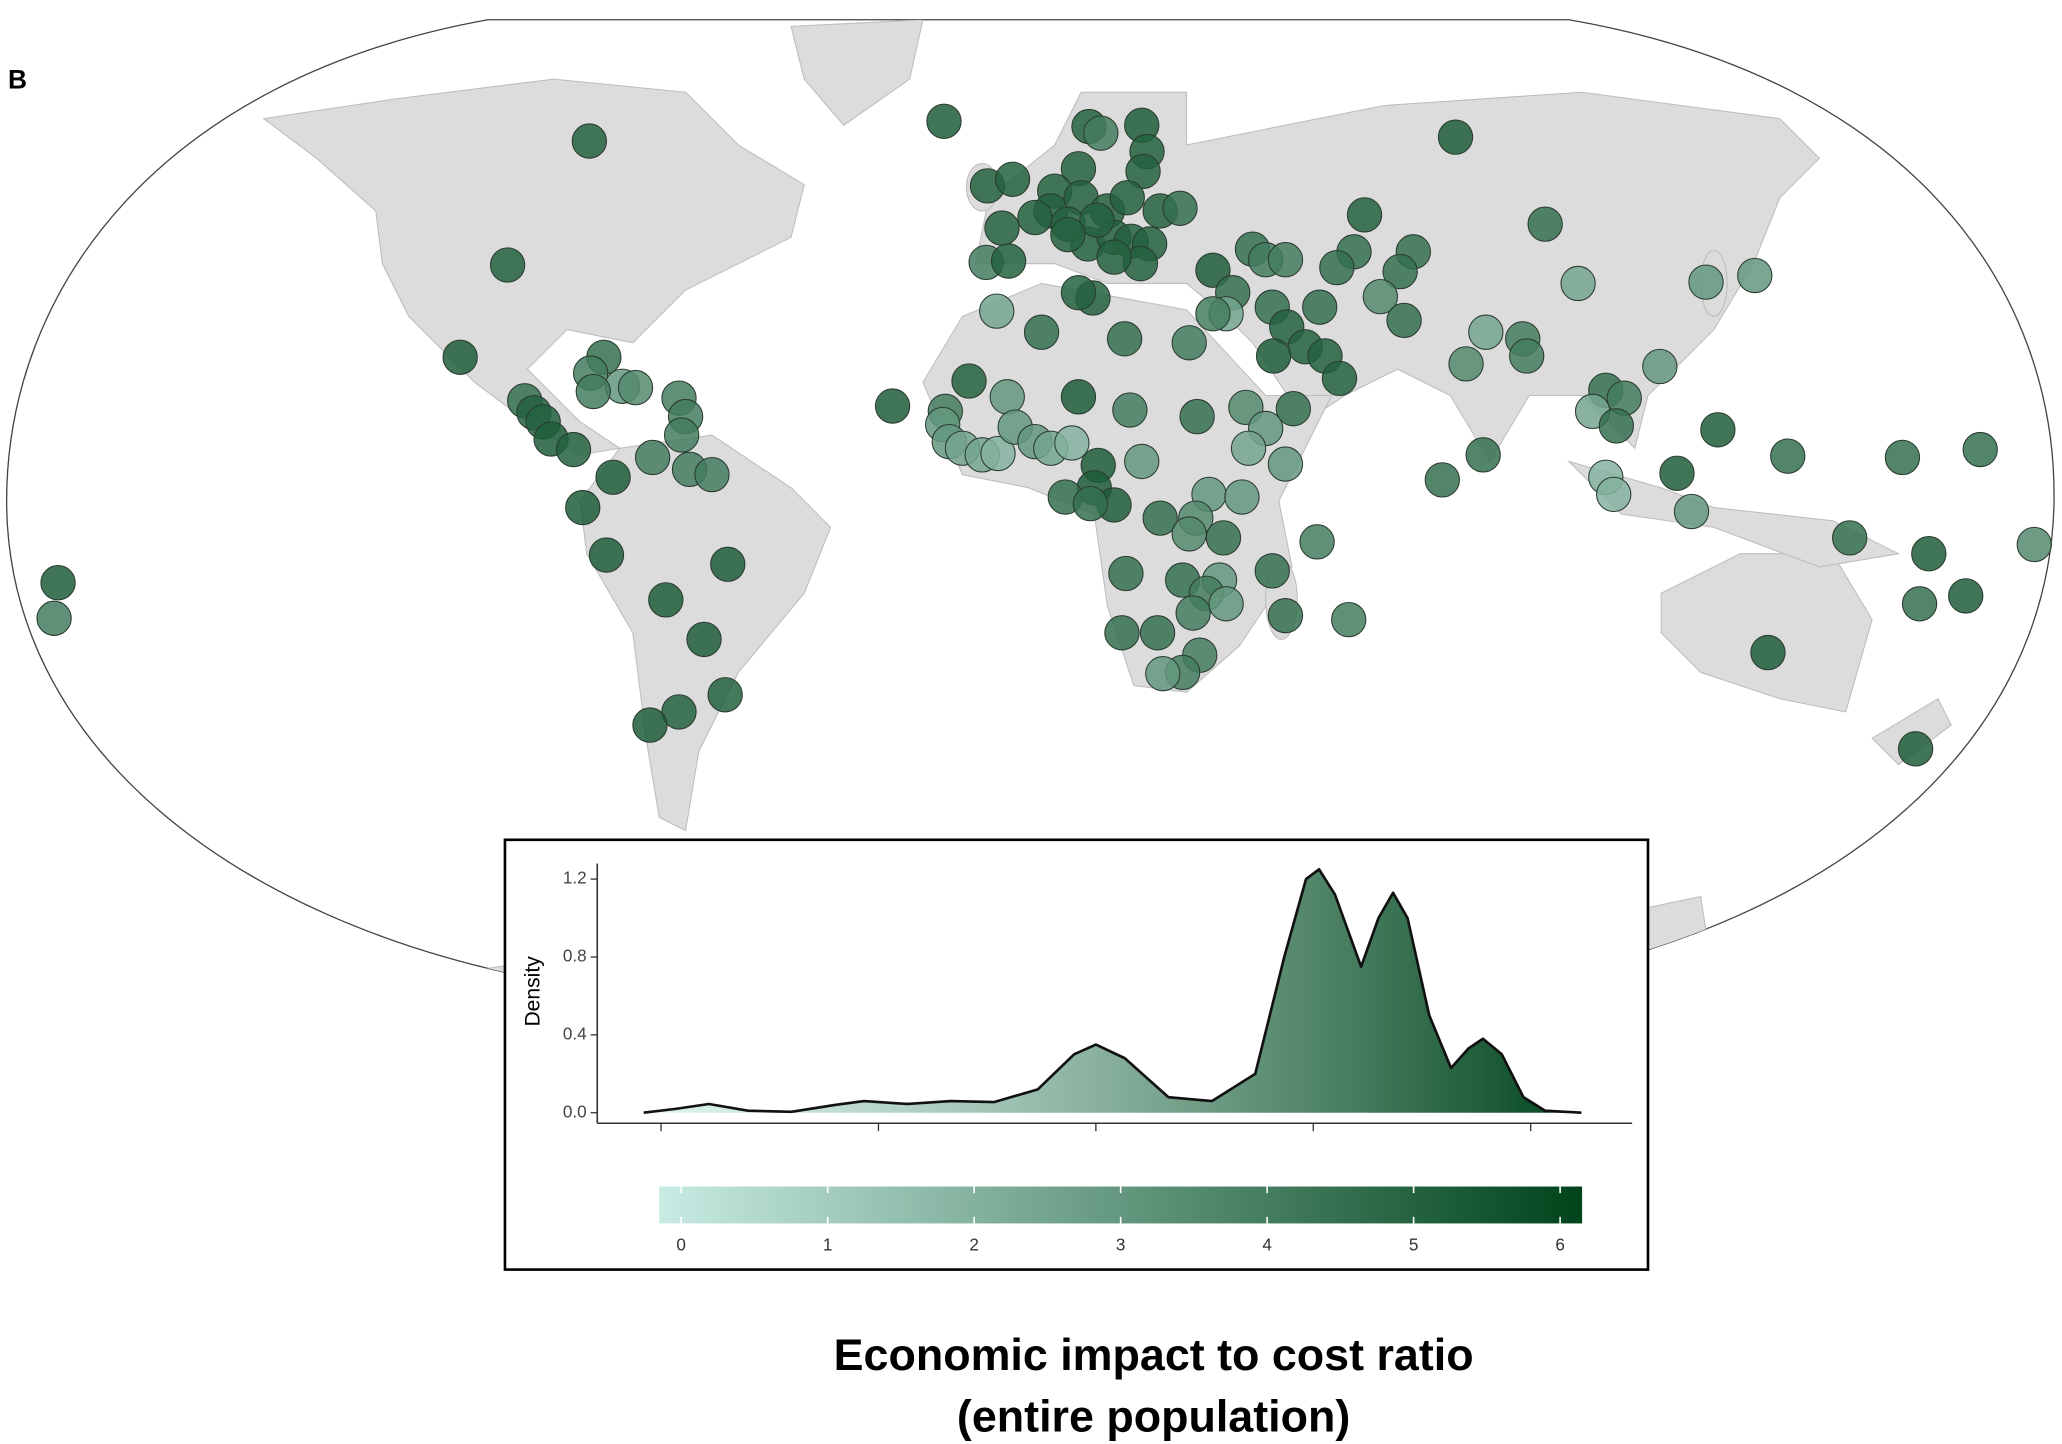 The height and width of the screenshot is (1444, 2062). I want to click on chart-subtitle: (entire population), so click(1153, 1417).